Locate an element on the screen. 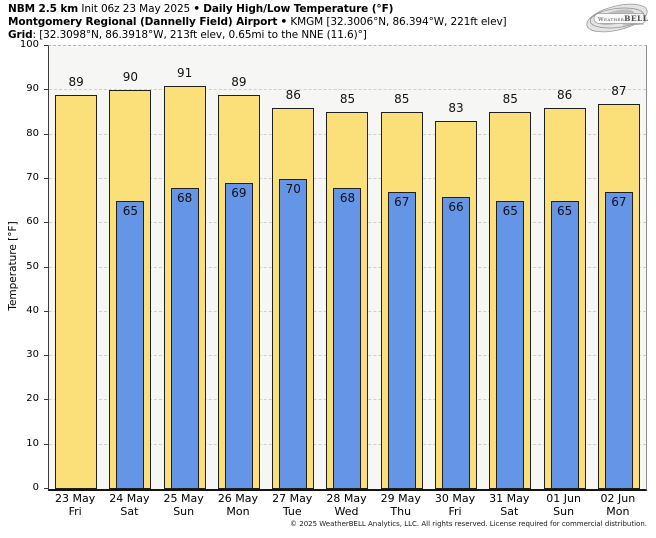 This screenshot has height=538, width=656. bar-group: 85 68 is located at coordinates (347, 267).